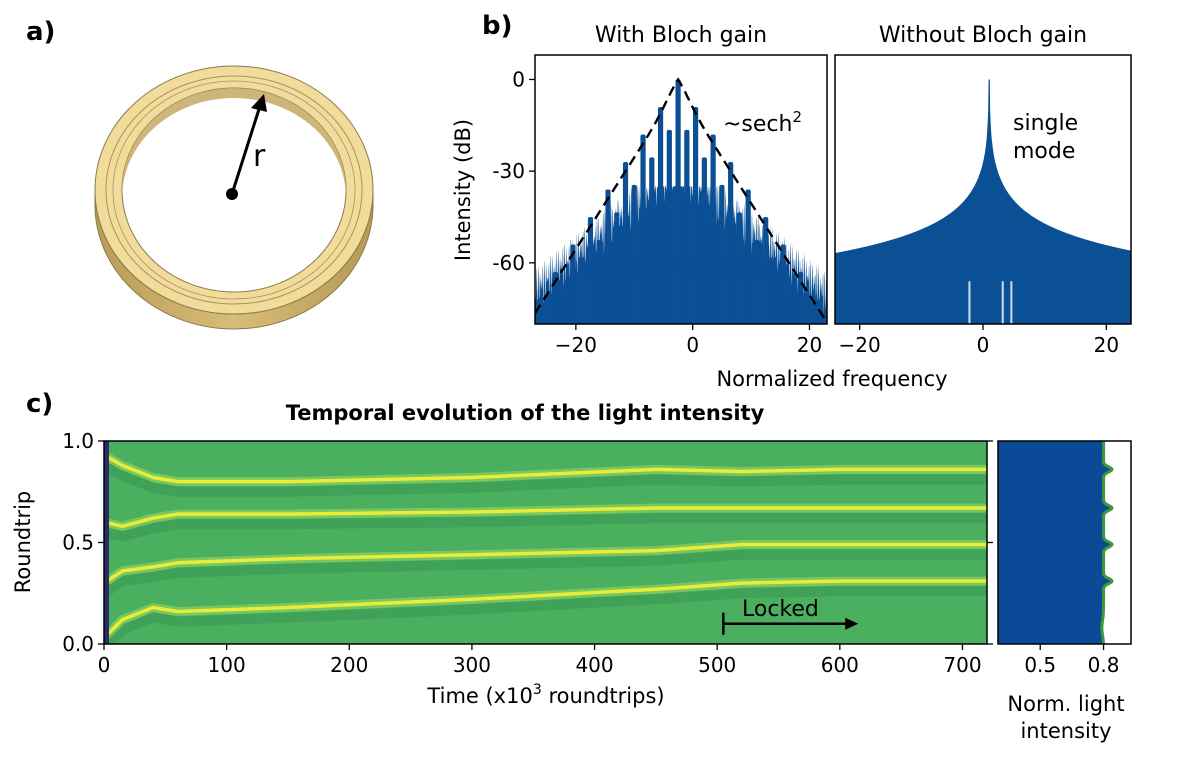  I want to click on c-main-ytick-label: 0.5, so click(78, 543).